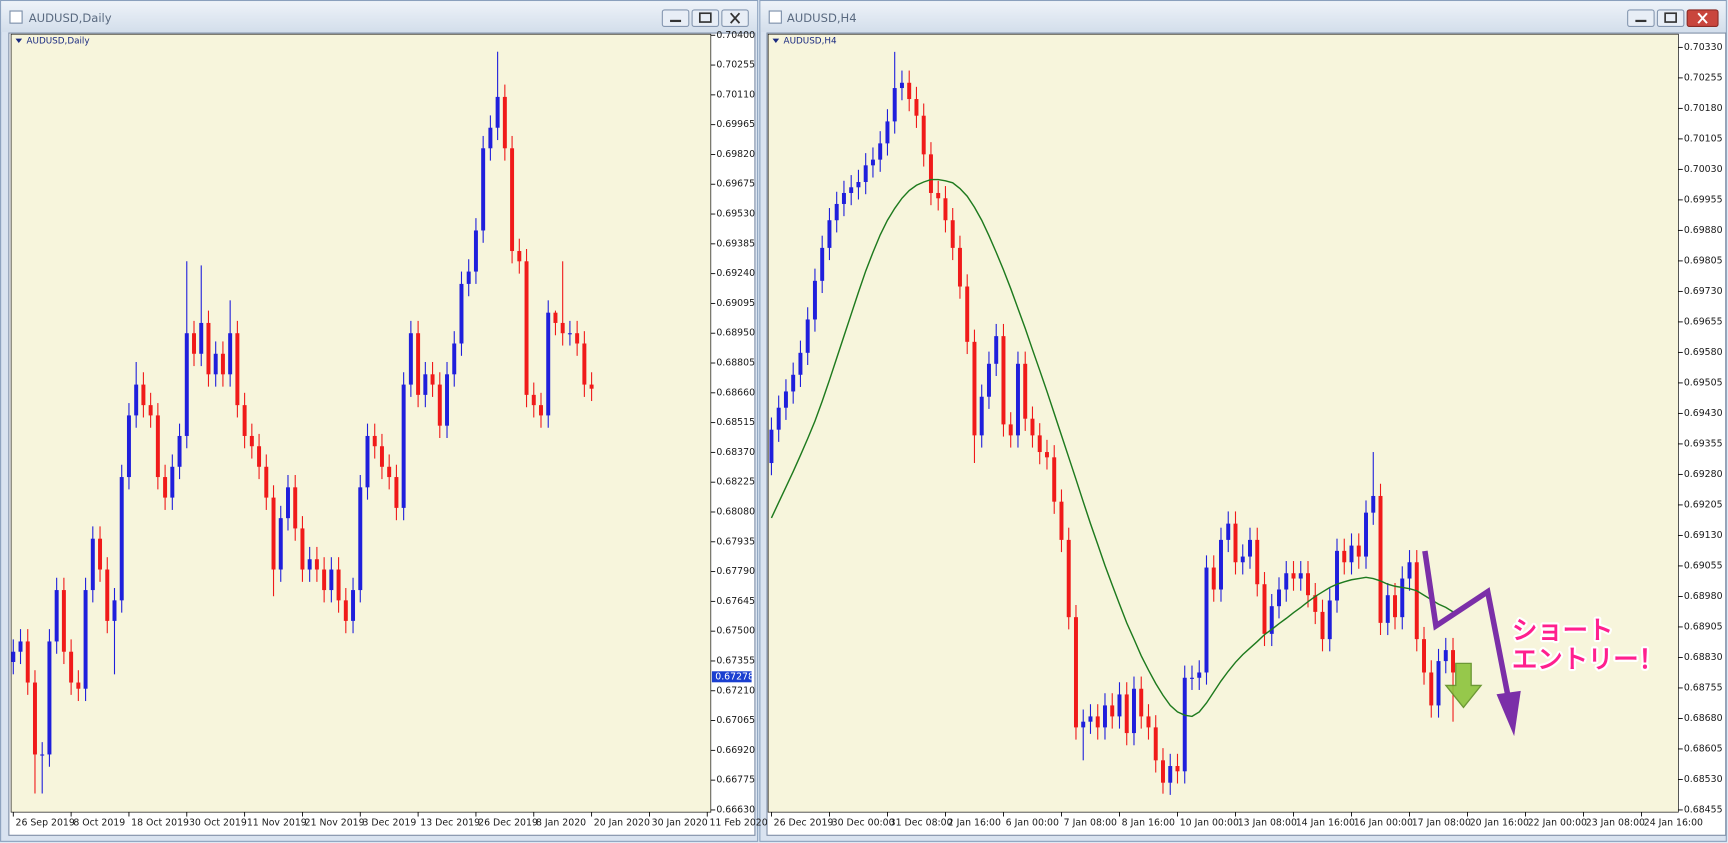 Image resolution: width=1728 pixels, height=843 pixels. Describe the element at coordinates (735, 243) in the screenshot. I see `y-tick-label: 0.69385` at that location.